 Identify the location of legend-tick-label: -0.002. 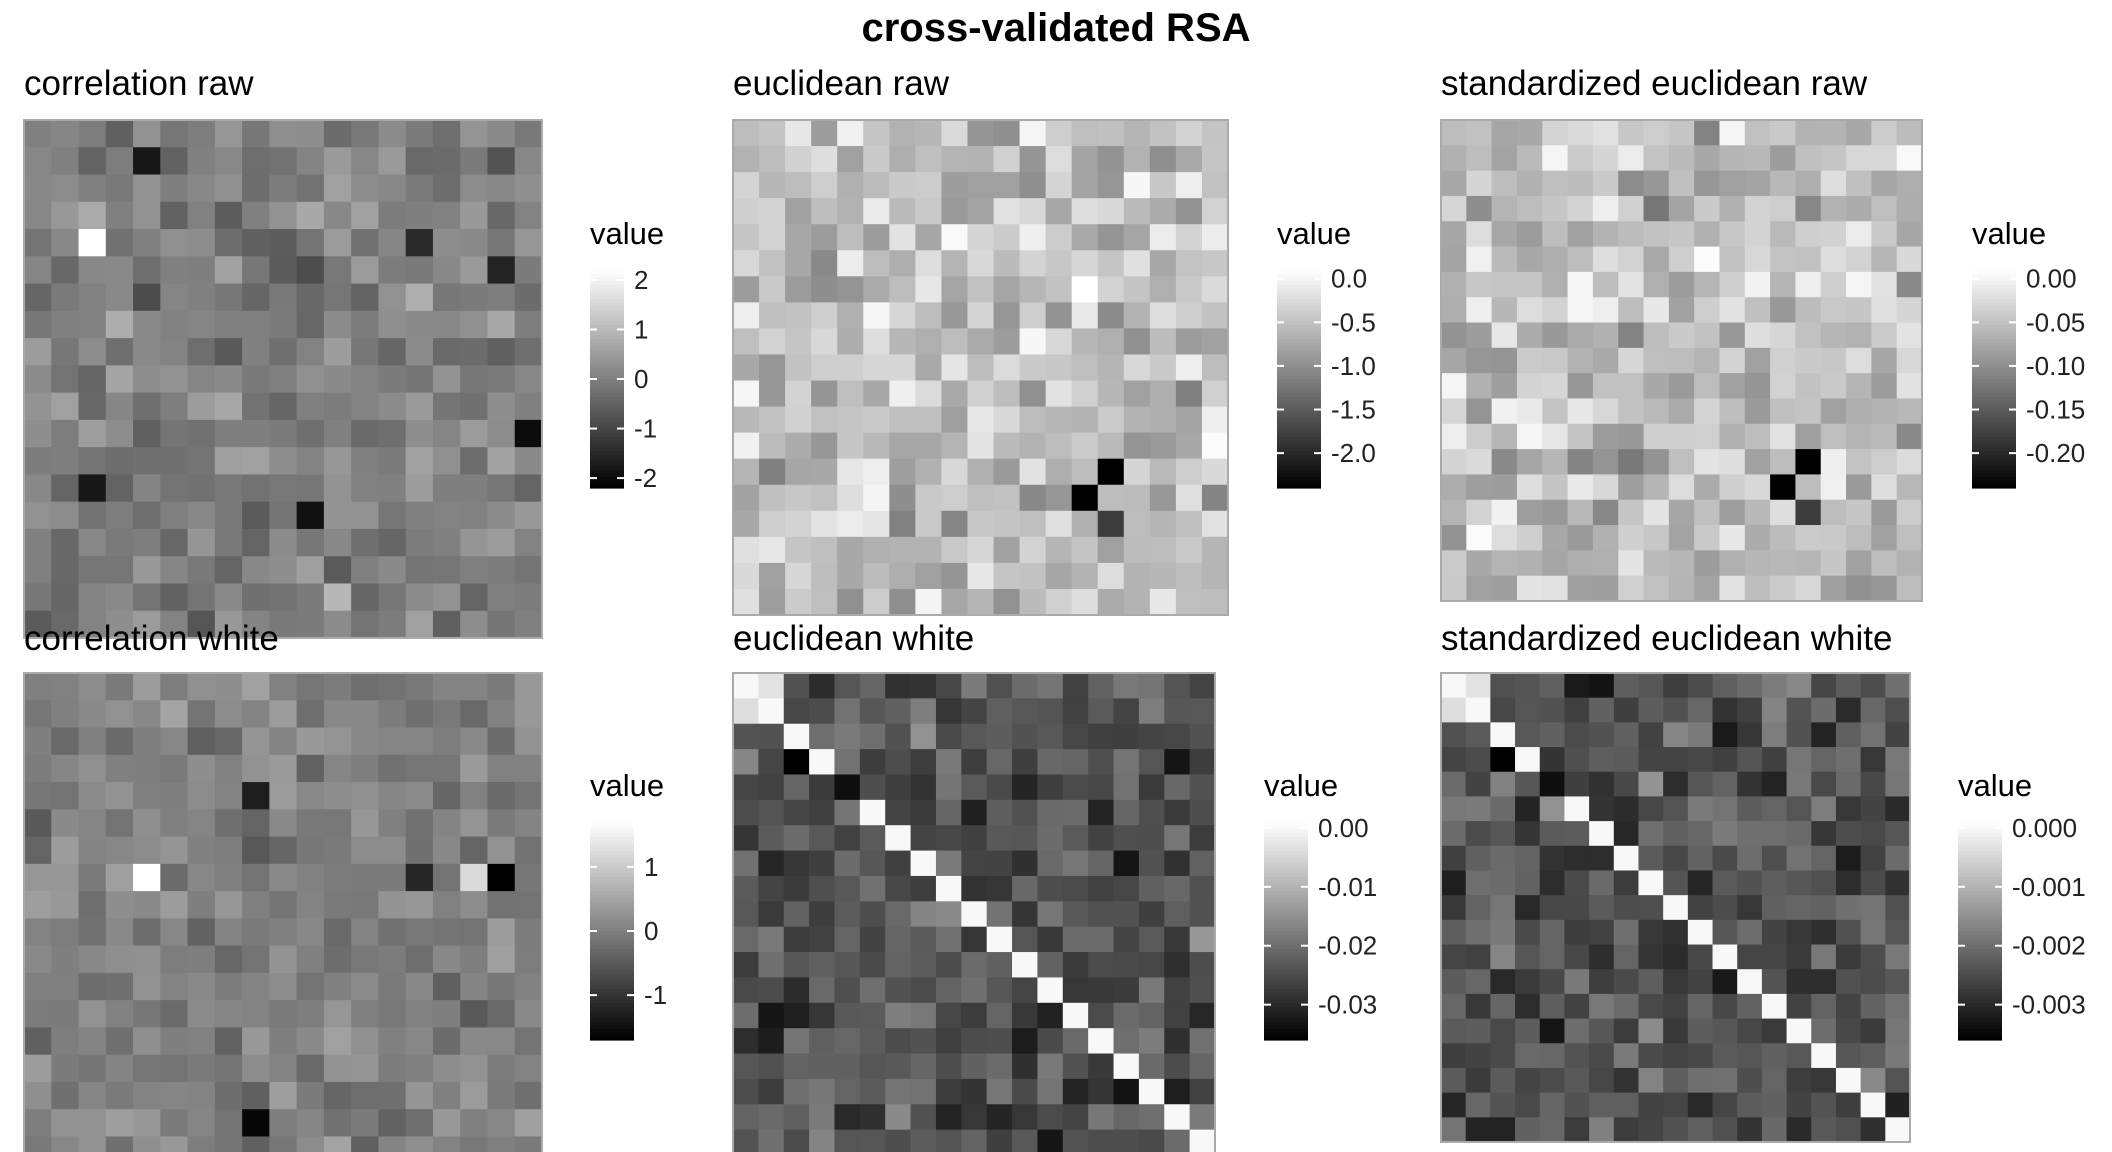
(2049, 946).